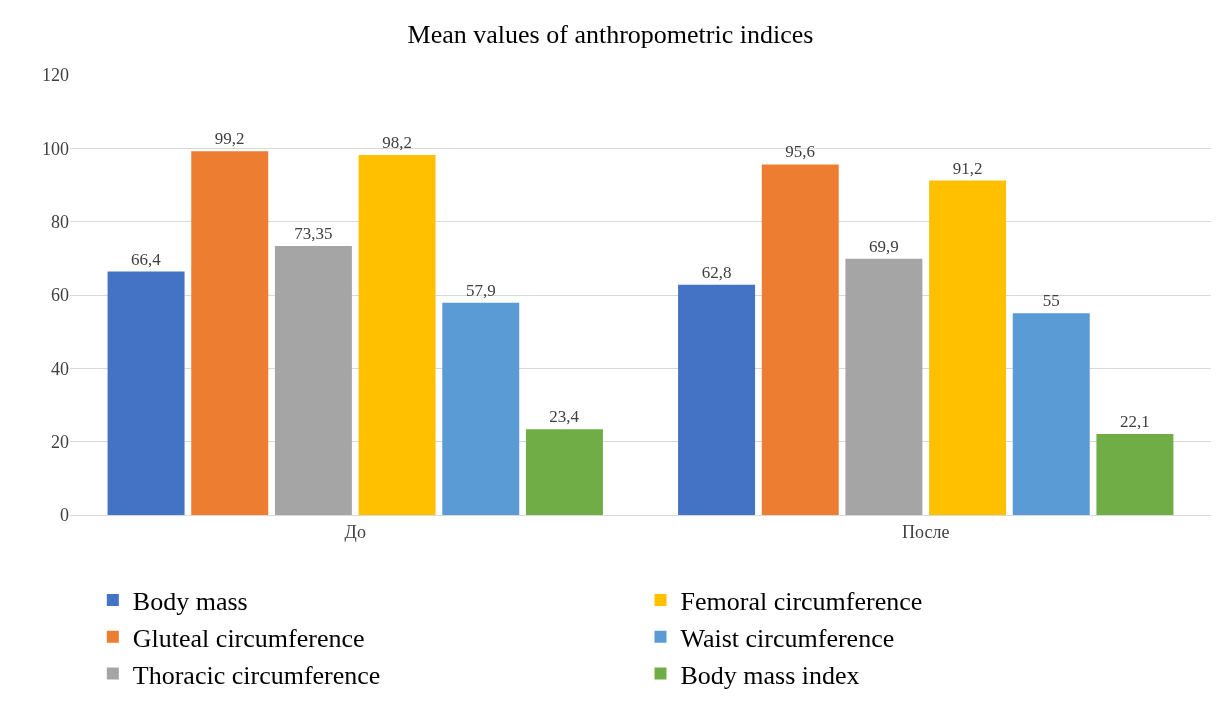 This screenshot has width=1221, height=710. What do you see at coordinates (610, 35) in the screenshot?
I see `chart-title: Mean values of anthropometric indices` at bounding box center [610, 35].